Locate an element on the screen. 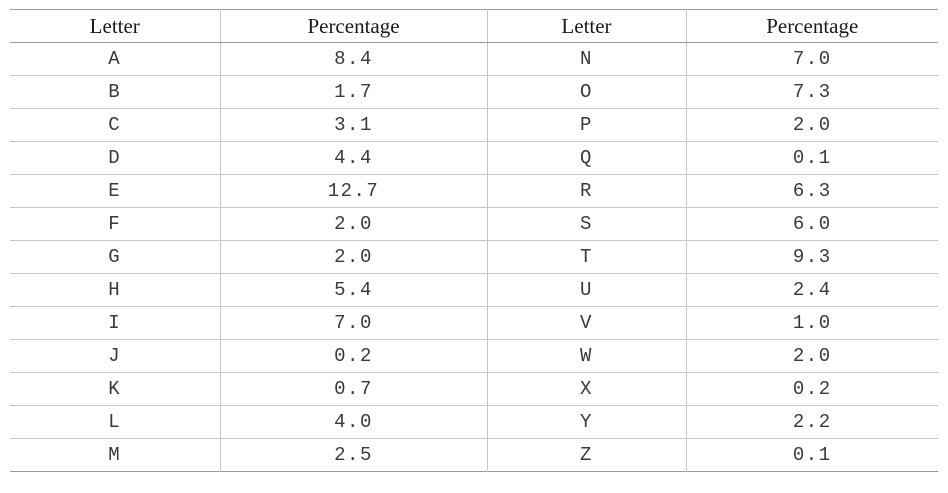 This screenshot has width=948, height=493. cell-letter-right: R is located at coordinates (586, 191).